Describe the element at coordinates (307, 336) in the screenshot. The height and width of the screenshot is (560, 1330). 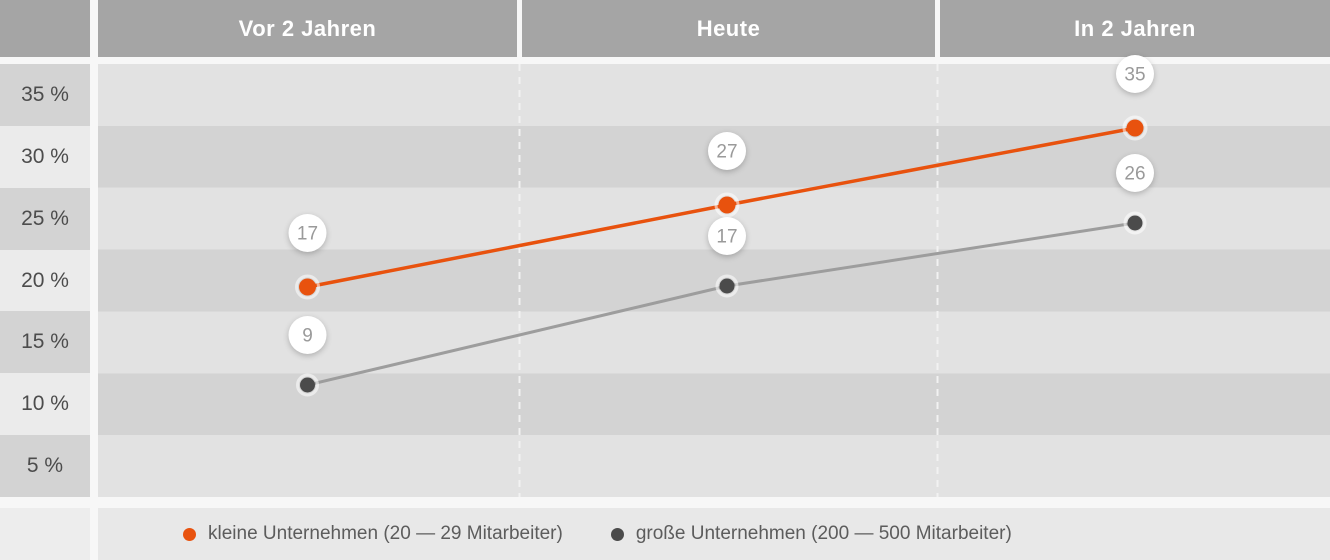
I see `svg-text: 9` at that location.